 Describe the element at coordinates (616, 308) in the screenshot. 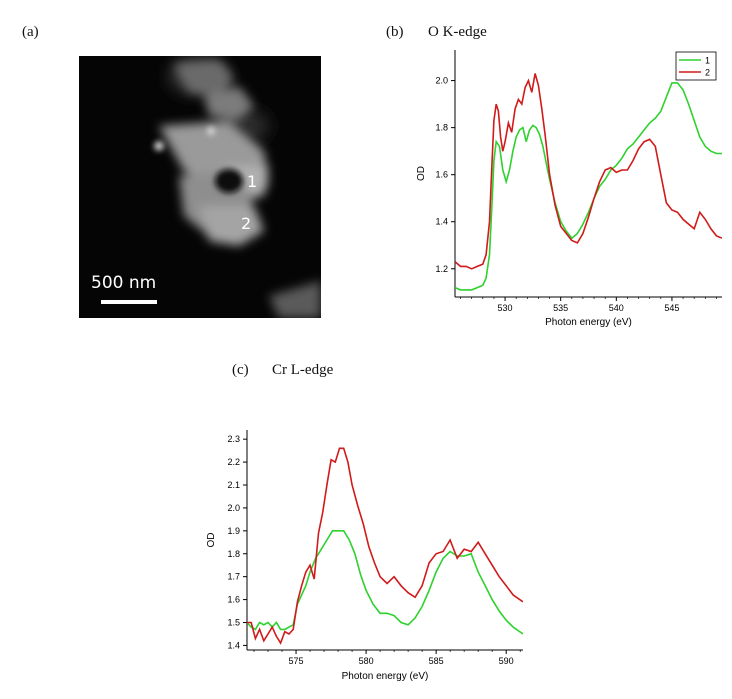

I see `x-tick-label: 540` at that location.